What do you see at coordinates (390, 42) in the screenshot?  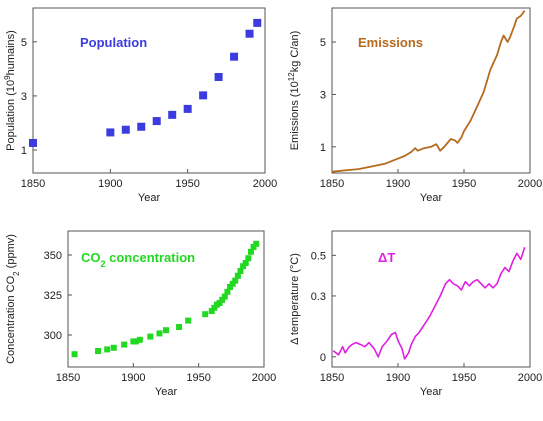 I see `panel-title: Emissions` at bounding box center [390, 42].